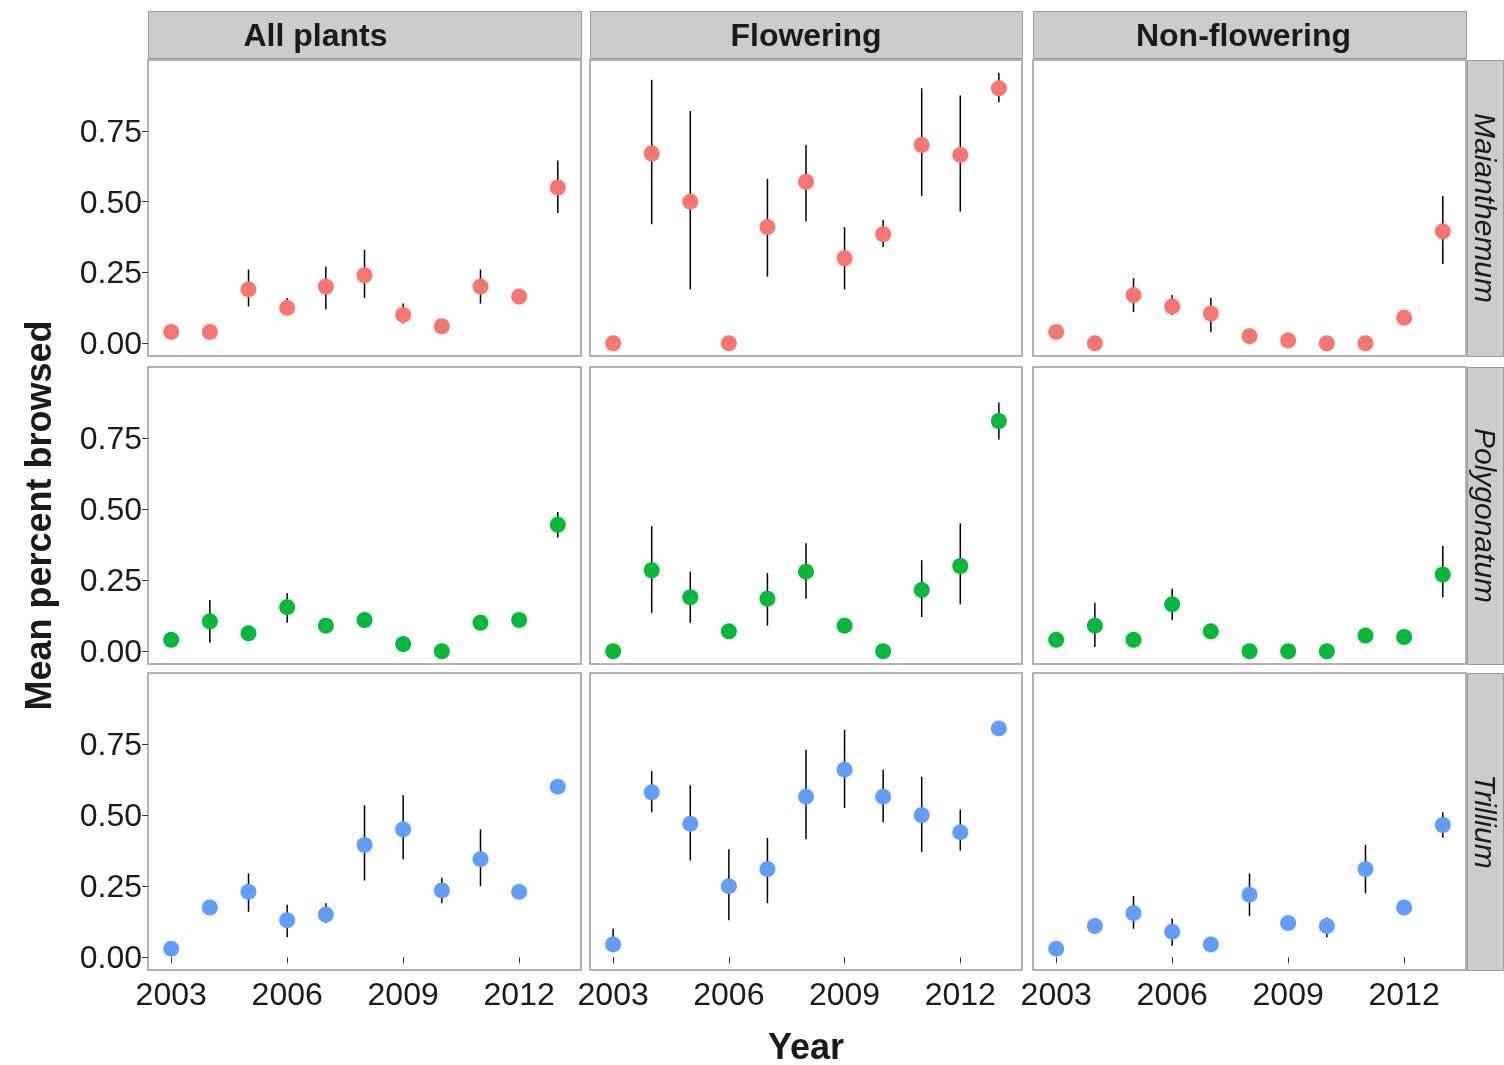 This screenshot has height=1065, width=1504. Describe the element at coordinates (806, 1045) in the screenshot. I see `x-axis-title: Year` at that location.